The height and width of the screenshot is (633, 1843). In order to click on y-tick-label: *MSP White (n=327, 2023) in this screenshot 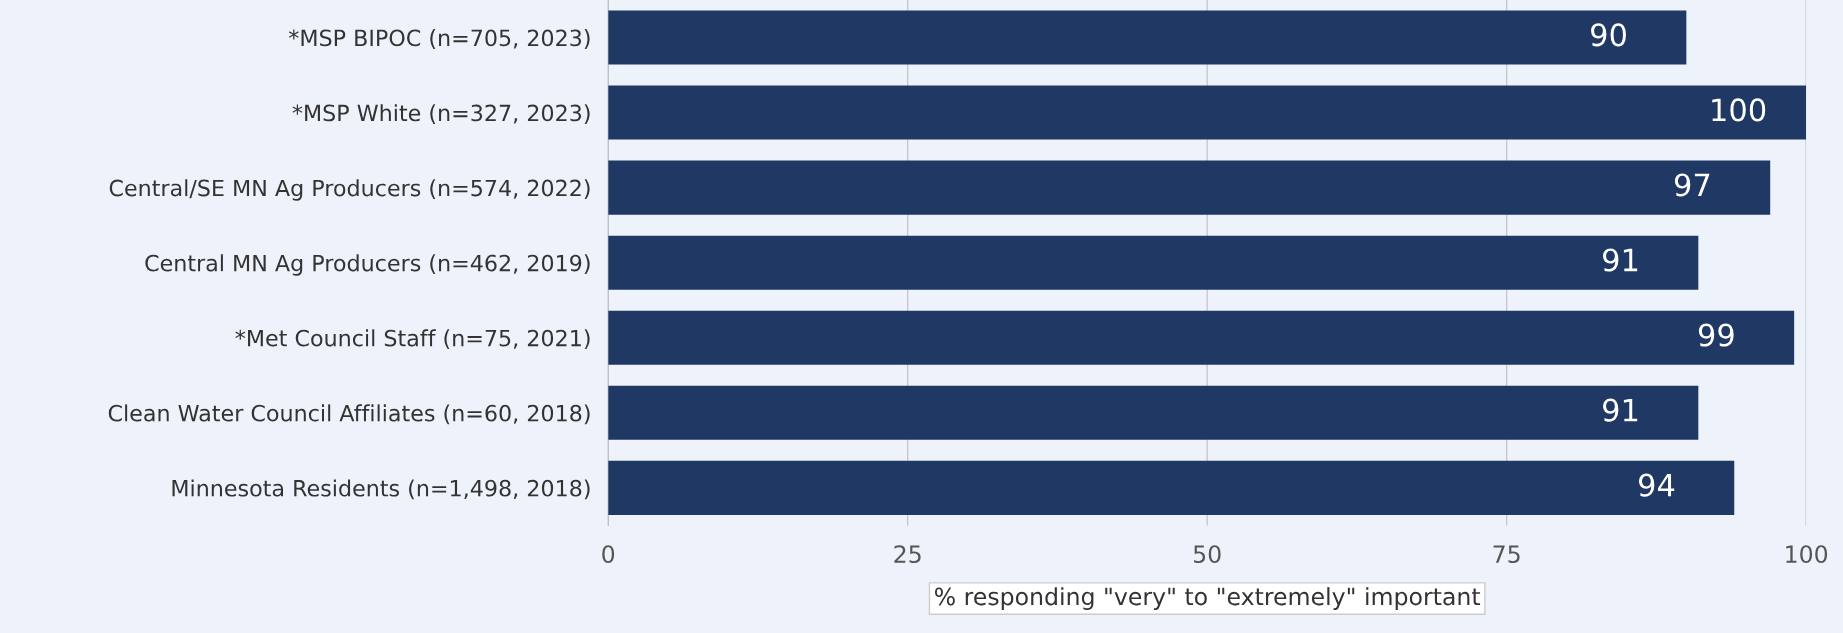, I will do `click(441, 114)`.